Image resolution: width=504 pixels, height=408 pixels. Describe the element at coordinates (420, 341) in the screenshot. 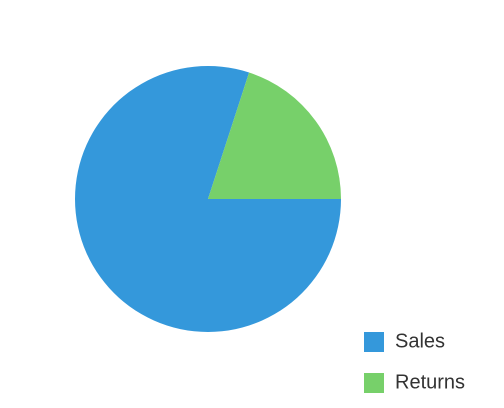

I see `legend-label: Sales` at that location.